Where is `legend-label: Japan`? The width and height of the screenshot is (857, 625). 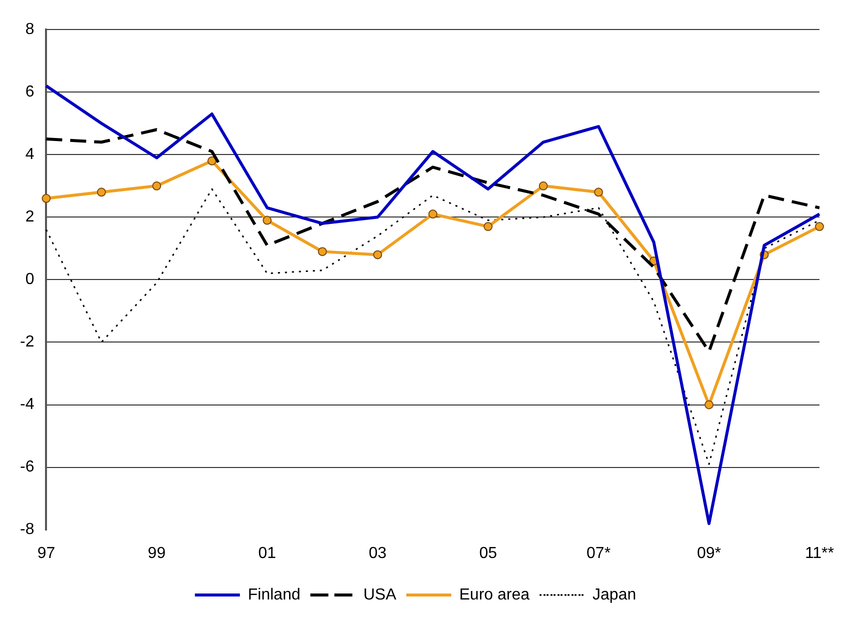 legend-label: Japan is located at coordinates (614, 595).